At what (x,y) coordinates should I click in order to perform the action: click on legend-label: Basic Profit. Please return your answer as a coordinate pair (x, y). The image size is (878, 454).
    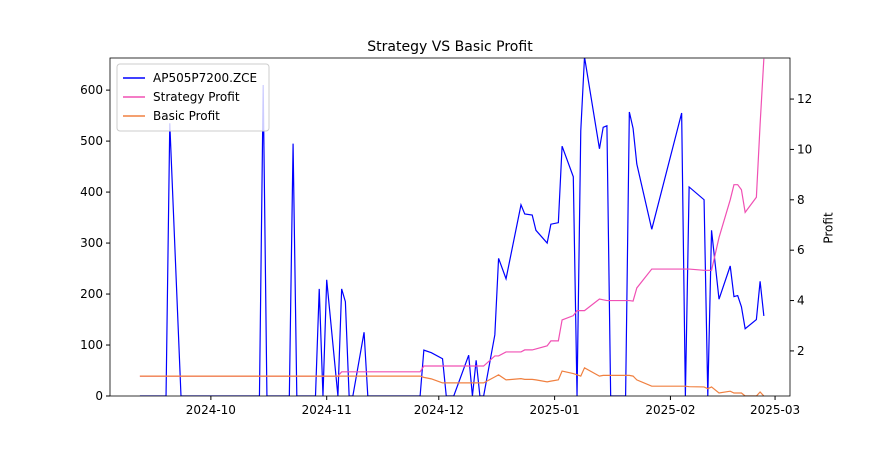
    Looking at the image, I should click on (186, 116).